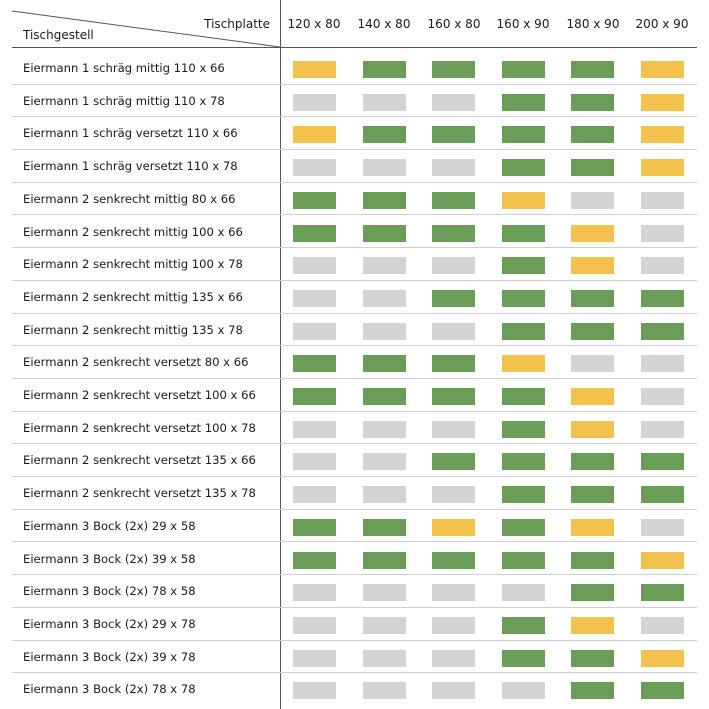 The width and height of the screenshot is (709, 709). Describe the element at coordinates (384, 24) in the screenshot. I see `column-header: 140 x 80` at that location.